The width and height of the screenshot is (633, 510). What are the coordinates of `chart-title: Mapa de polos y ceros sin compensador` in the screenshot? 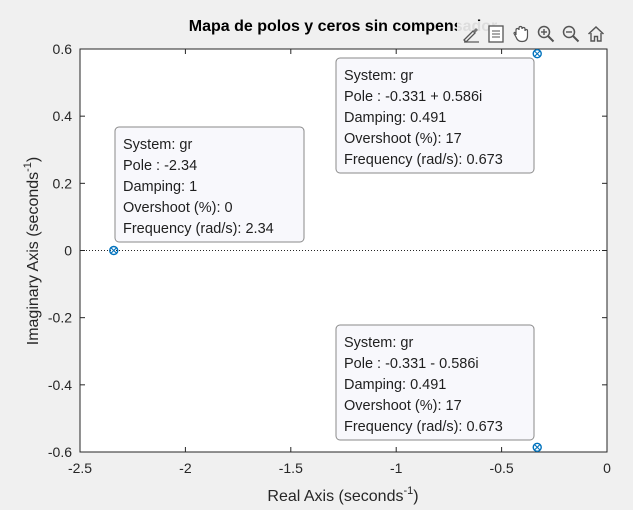 It's located at (343, 26).